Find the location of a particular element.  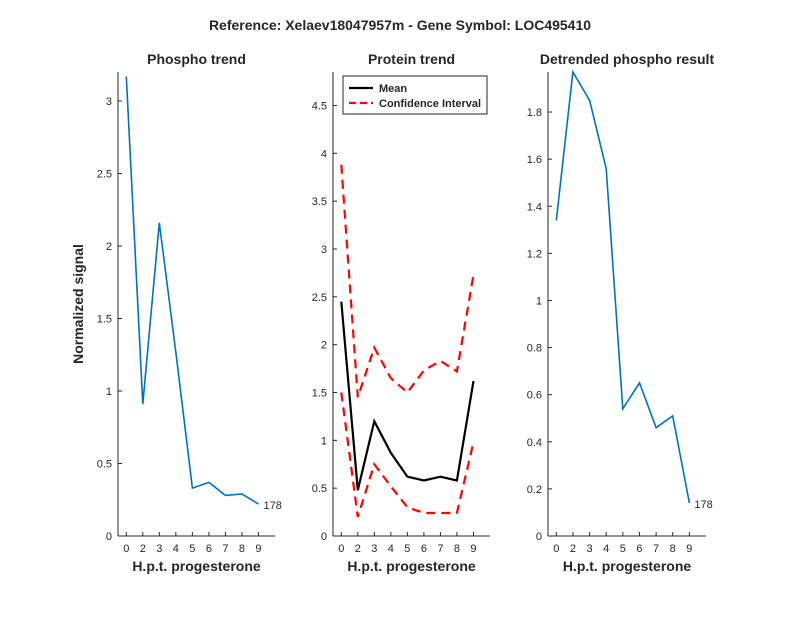

y-tick-label: 1.4 is located at coordinates (534, 207).